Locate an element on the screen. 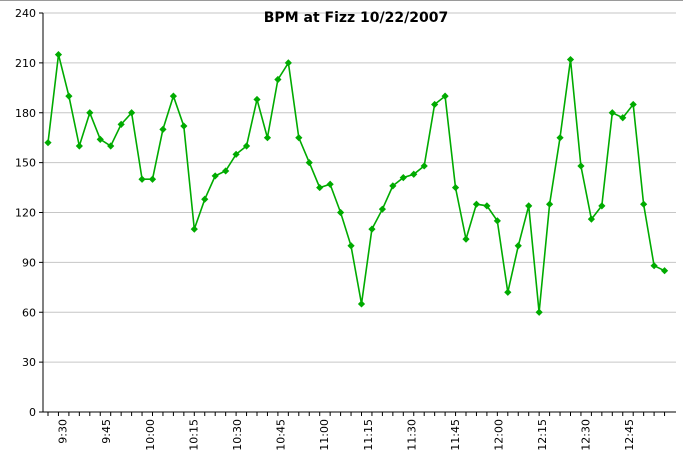 The height and width of the screenshot is (467, 683). x-tick-label: 11:30 is located at coordinates (411, 435).